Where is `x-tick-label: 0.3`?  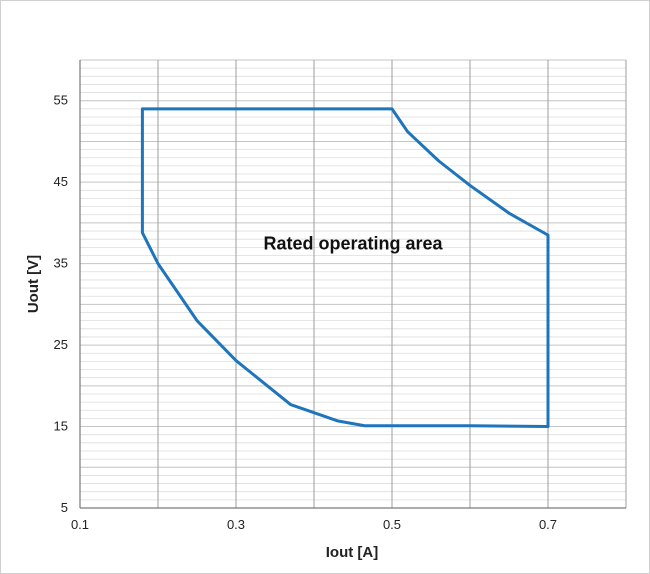
x-tick-label: 0.3 is located at coordinates (236, 524).